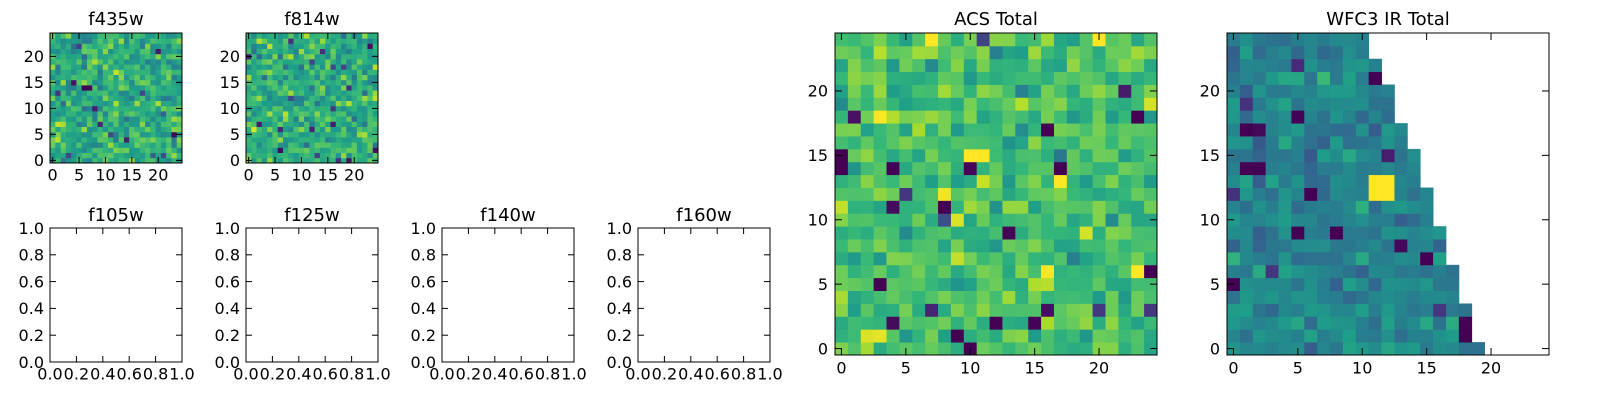 The width and height of the screenshot is (1600, 400). What do you see at coordinates (1233, 368) in the screenshot?
I see `x-tick-label: 0` at bounding box center [1233, 368].